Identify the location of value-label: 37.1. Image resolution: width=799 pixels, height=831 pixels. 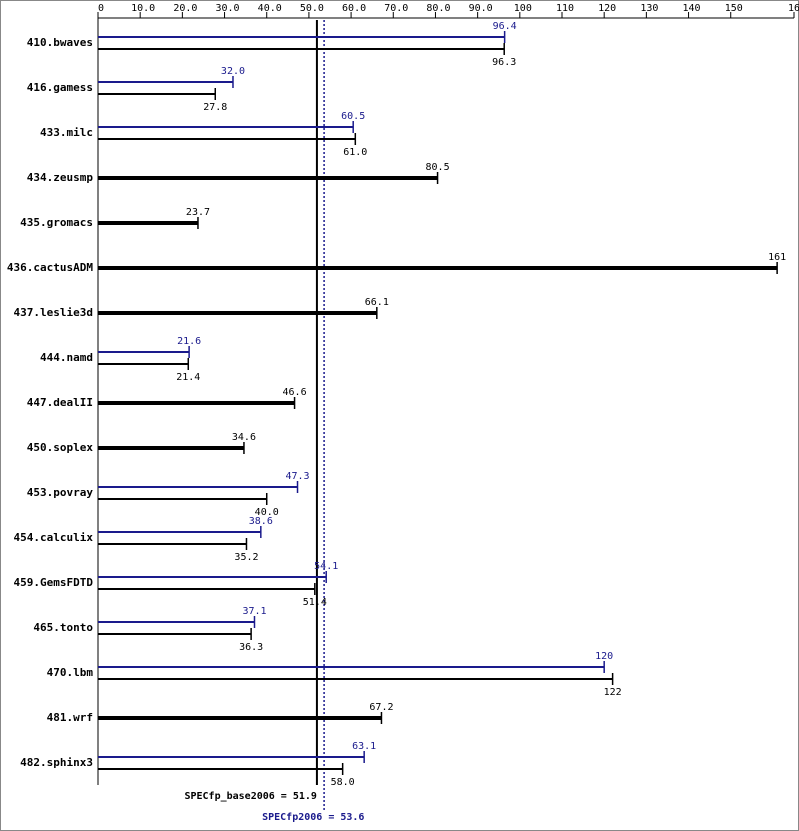
(254, 611).